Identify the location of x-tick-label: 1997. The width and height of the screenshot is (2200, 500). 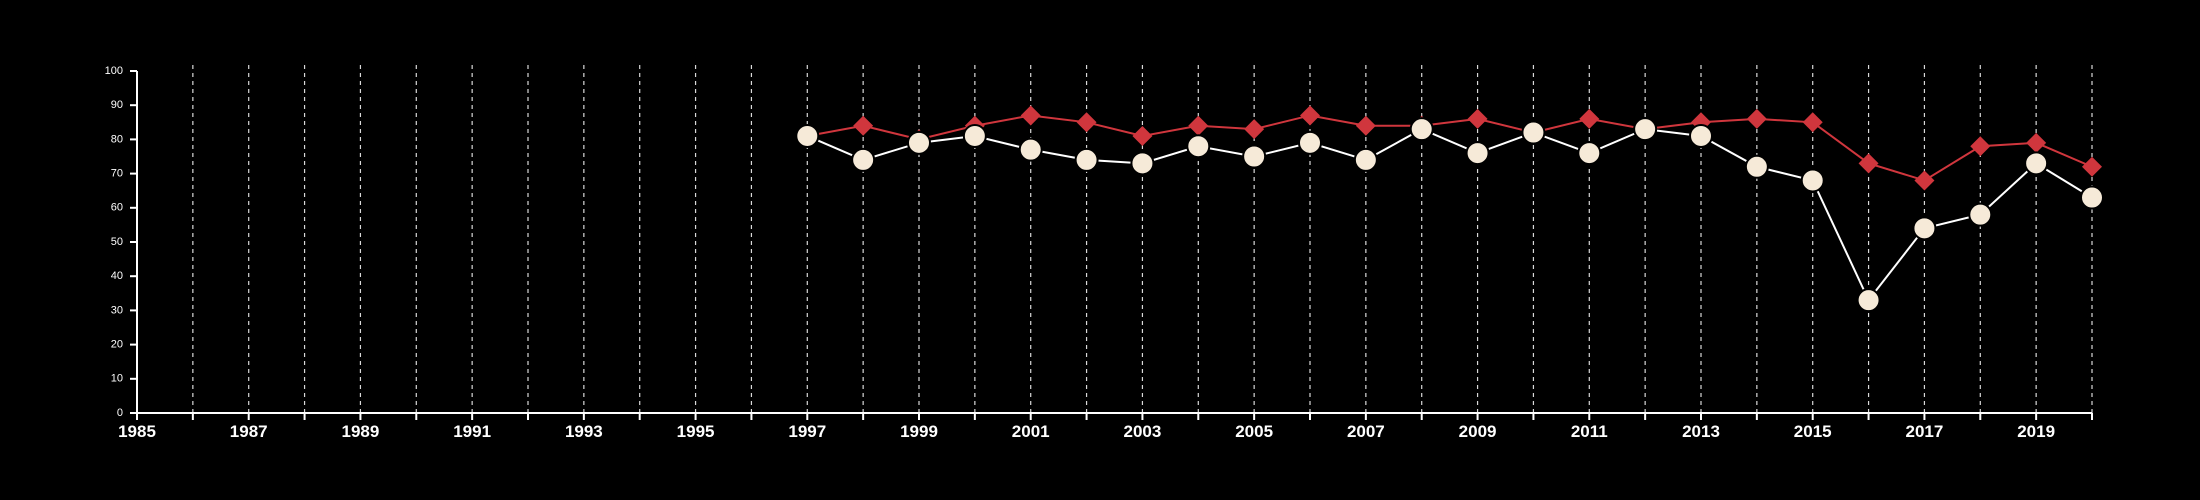
(807, 431).